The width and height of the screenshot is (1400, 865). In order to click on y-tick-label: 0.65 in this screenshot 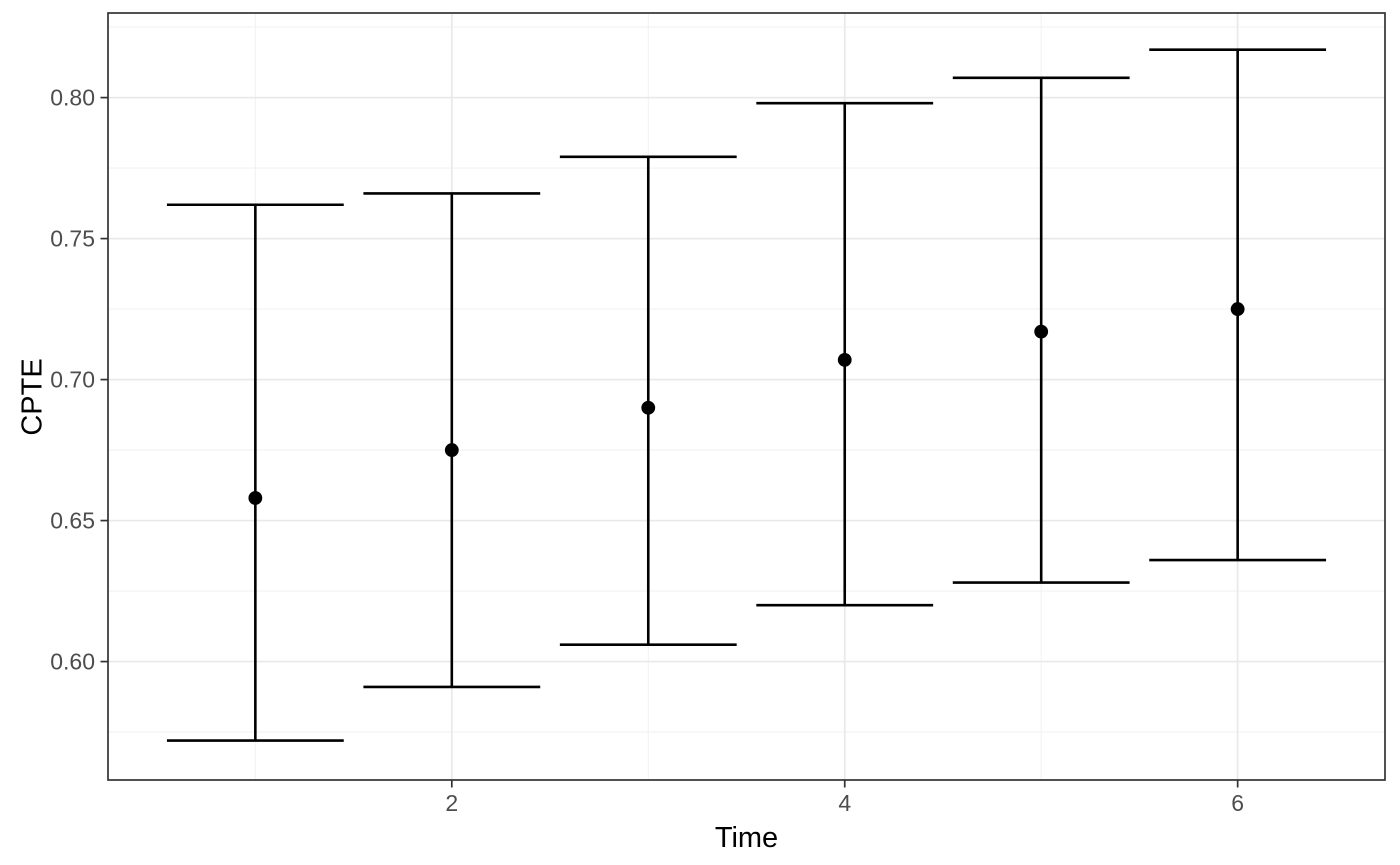, I will do `click(72, 521)`.